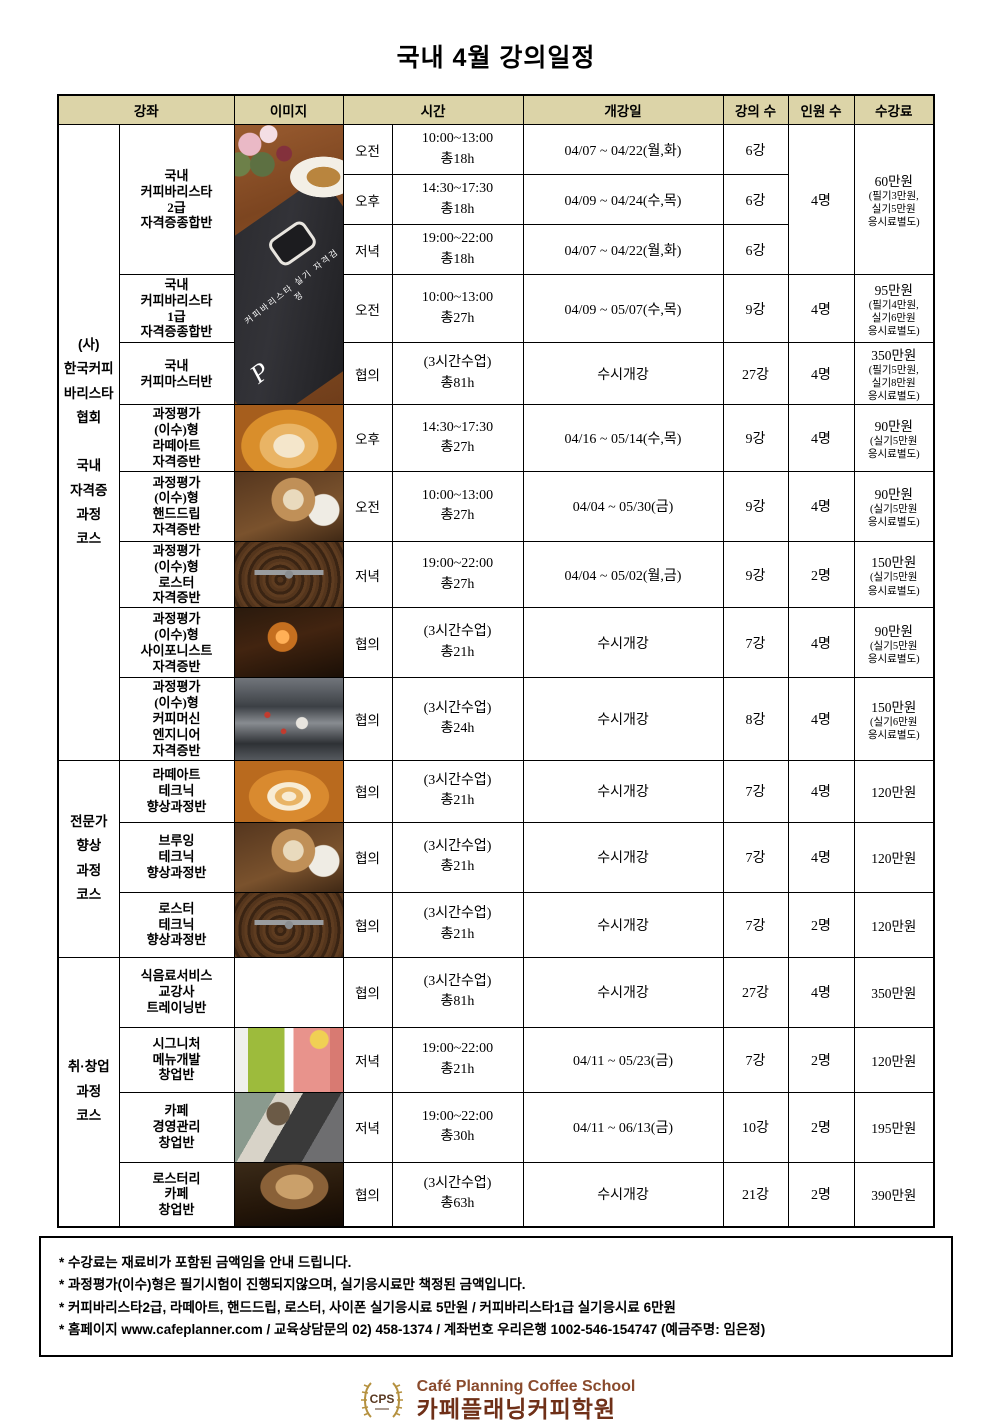  I want to click on page-title: 국내 4월 강의일정, so click(496, 58).